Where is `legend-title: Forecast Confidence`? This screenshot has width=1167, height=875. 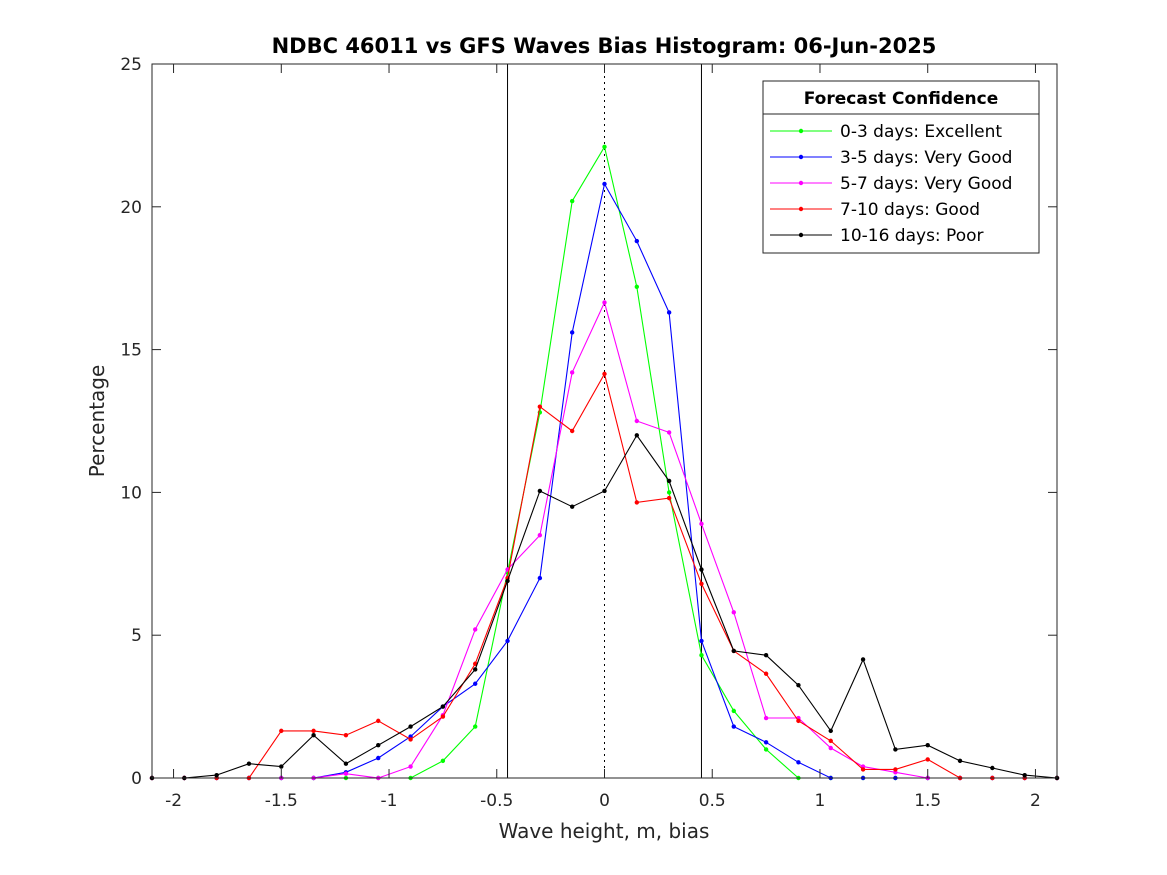 legend-title: Forecast Confidence is located at coordinates (901, 99).